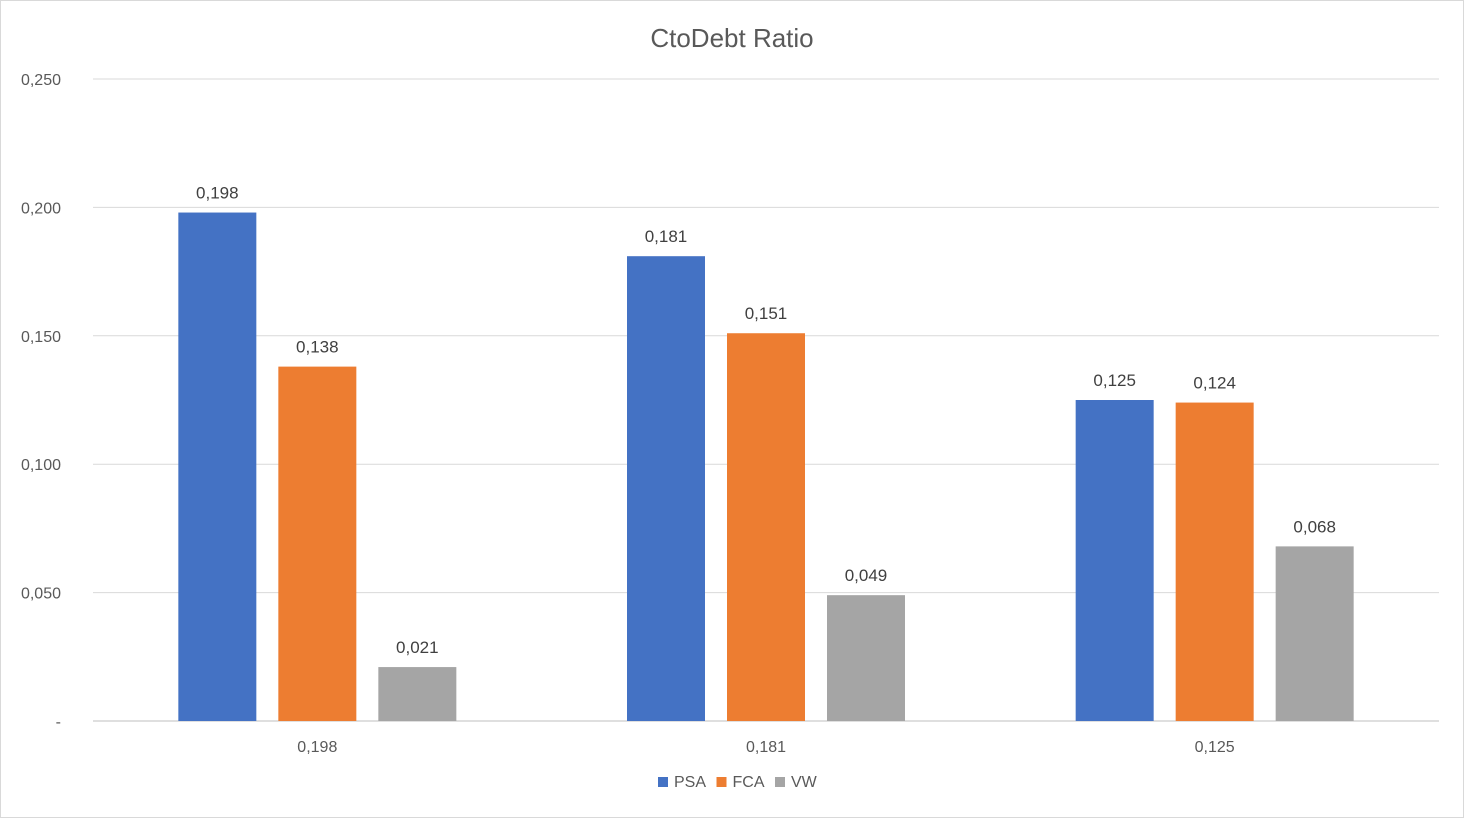  What do you see at coordinates (41, 594) in the screenshot?
I see `y-tick-label: 0,050` at bounding box center [41, 594].